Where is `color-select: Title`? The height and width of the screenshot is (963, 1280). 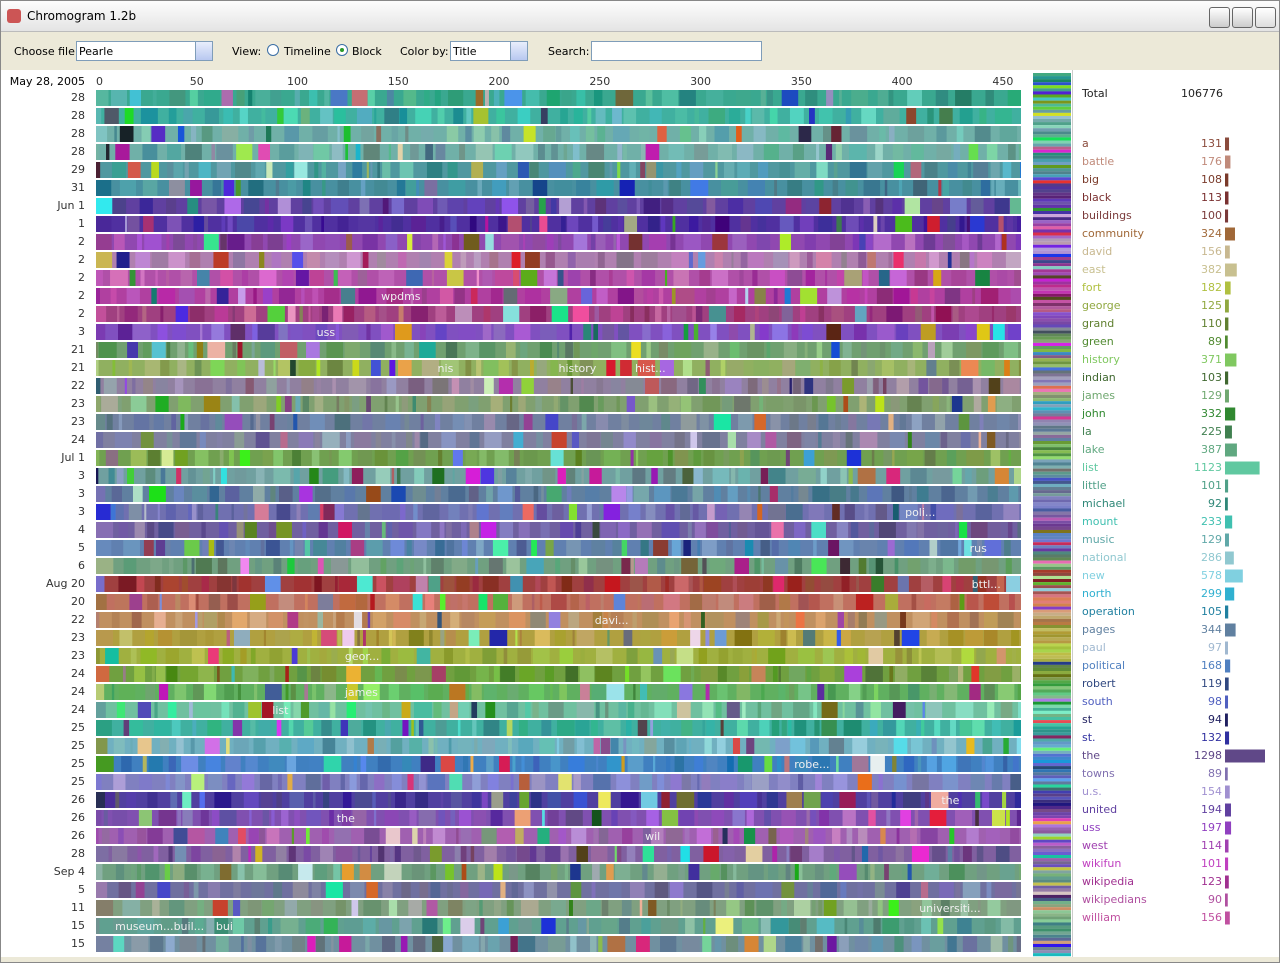
color-select: Title is located at coordinates (489, 51).